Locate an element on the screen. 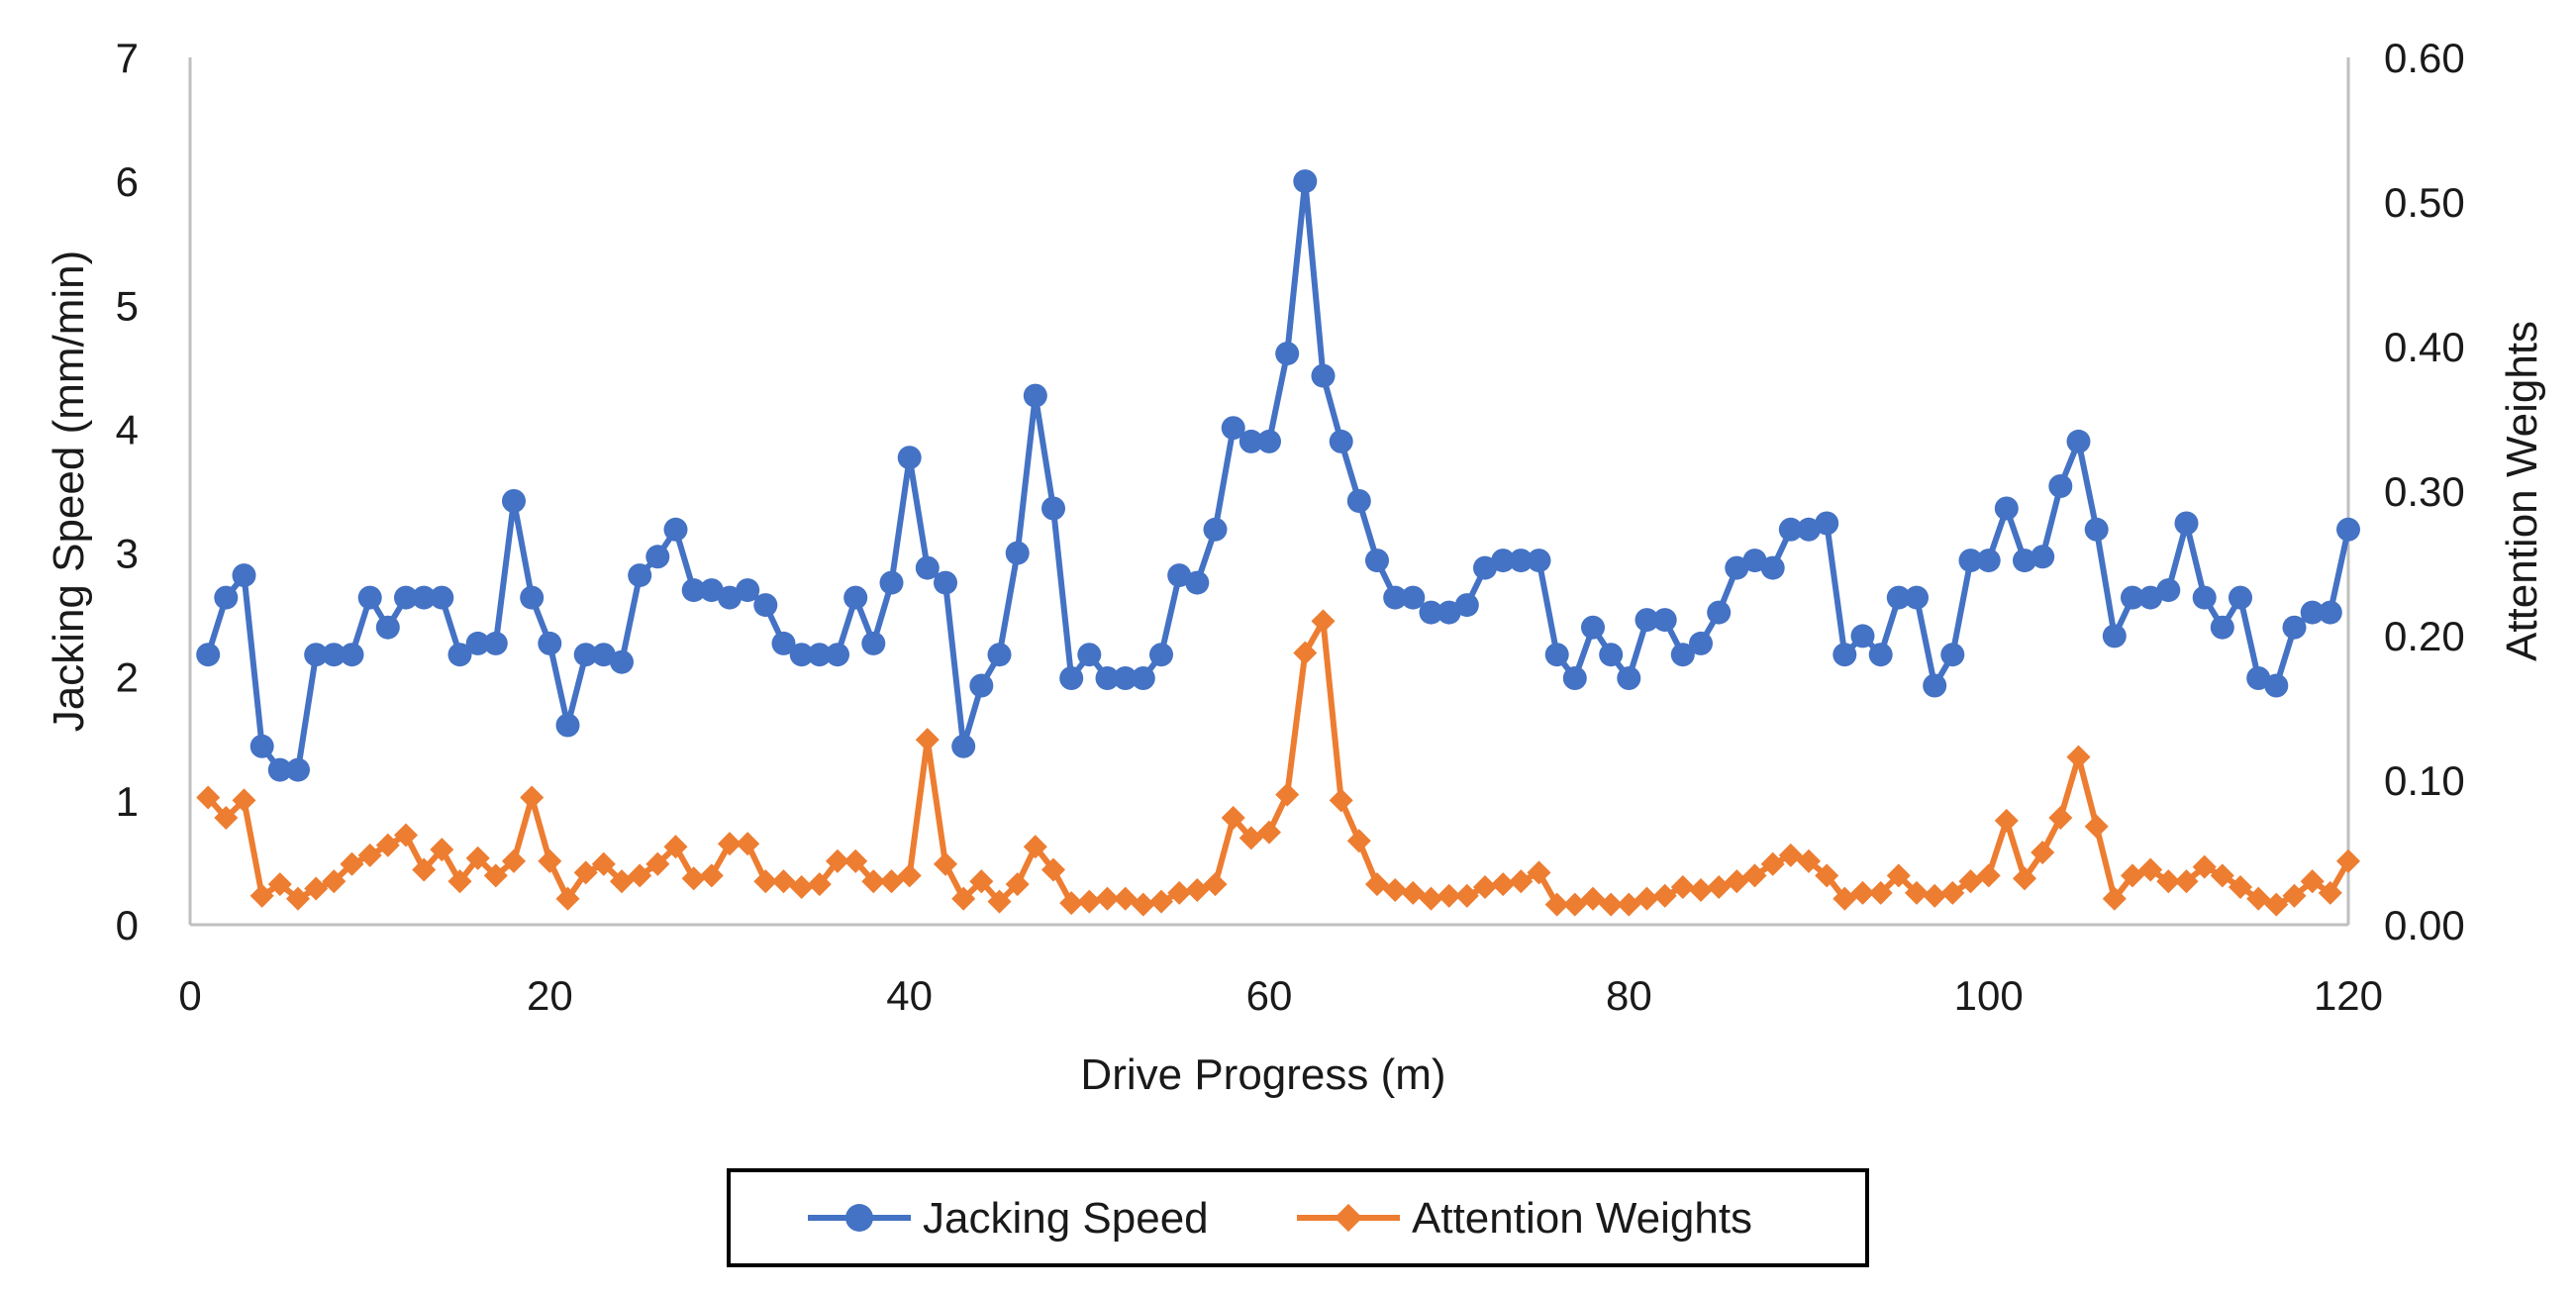  legend-label-jacking-speed: Jacking Speed is located at coordinates (1066, 1218).